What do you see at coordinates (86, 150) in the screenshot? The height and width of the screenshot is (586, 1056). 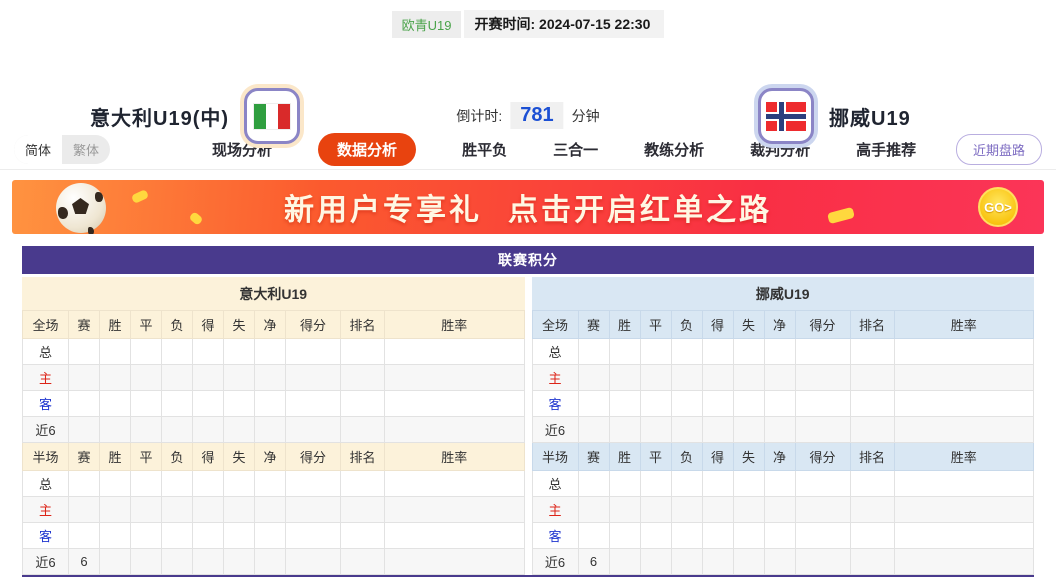 I see `lang-traditional-option: 繁体` at bounding box center [86, 150].